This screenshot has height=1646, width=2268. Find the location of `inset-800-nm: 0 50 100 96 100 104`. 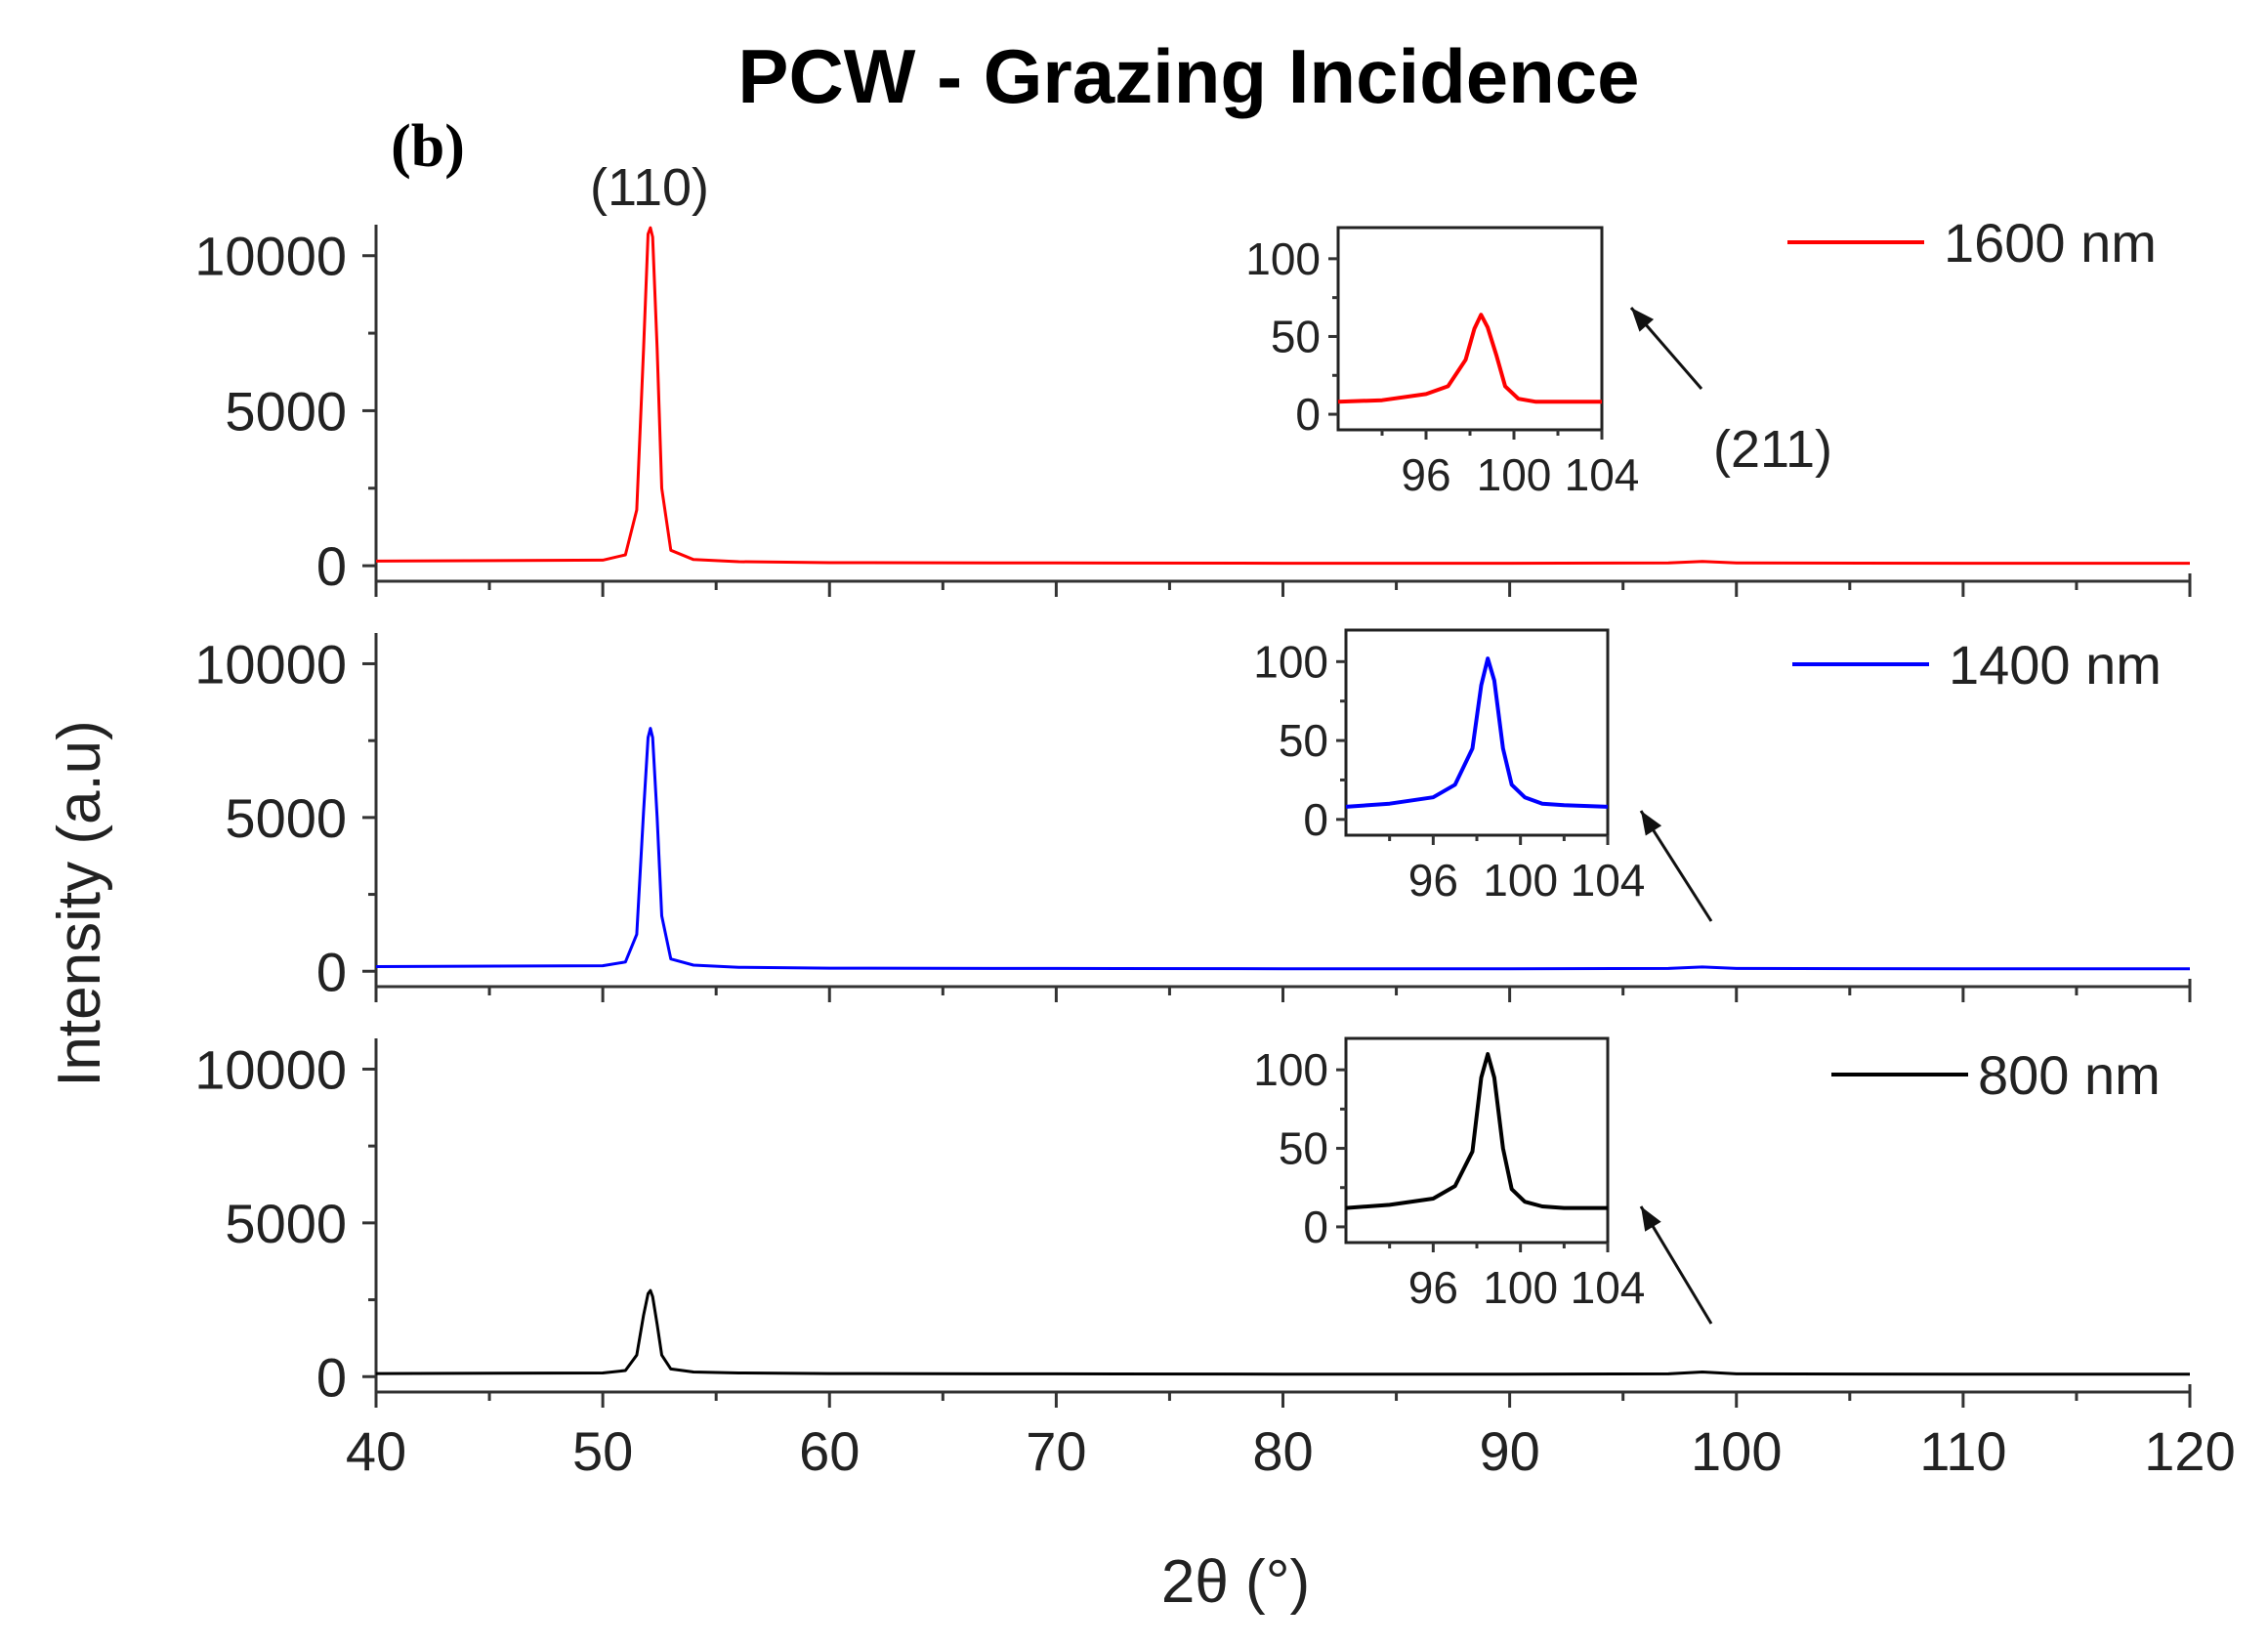

inset-800-nm: 0 50 100 96 100 104 is located at coordinates (1449, 1174).